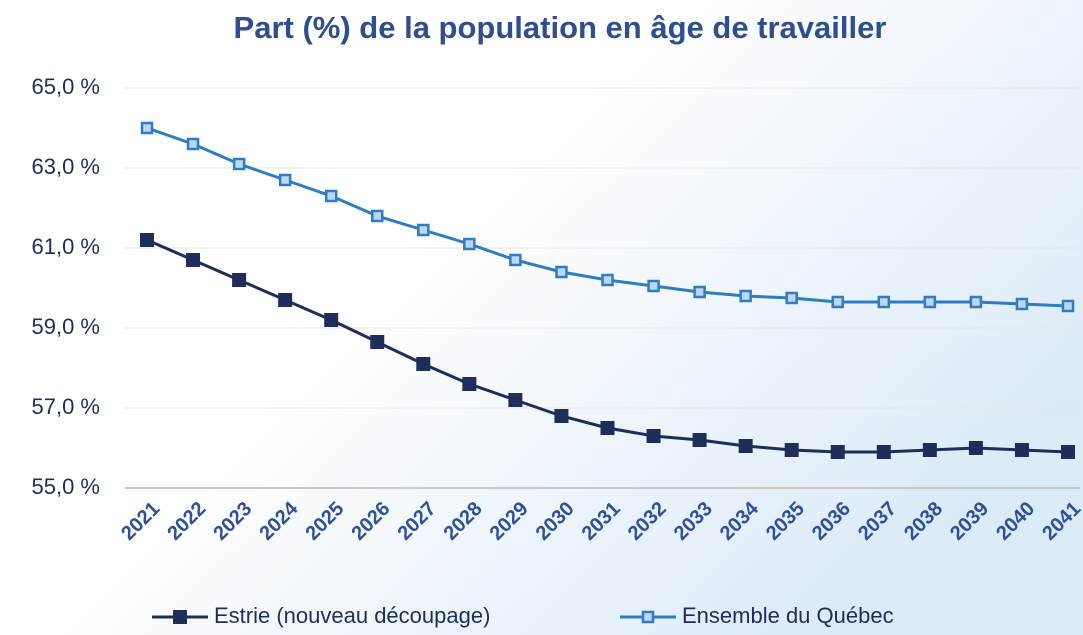 The width and height of the screenshot is (1083, 635). I want to click on y-tick-label: 65,0 %, so click(66, 86).